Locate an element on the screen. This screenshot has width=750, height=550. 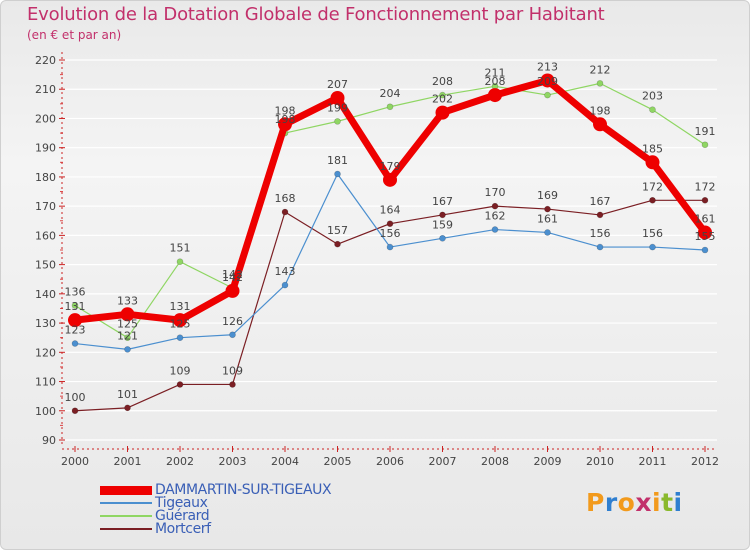
logo-letter: P is located at coordinates (595, 502).